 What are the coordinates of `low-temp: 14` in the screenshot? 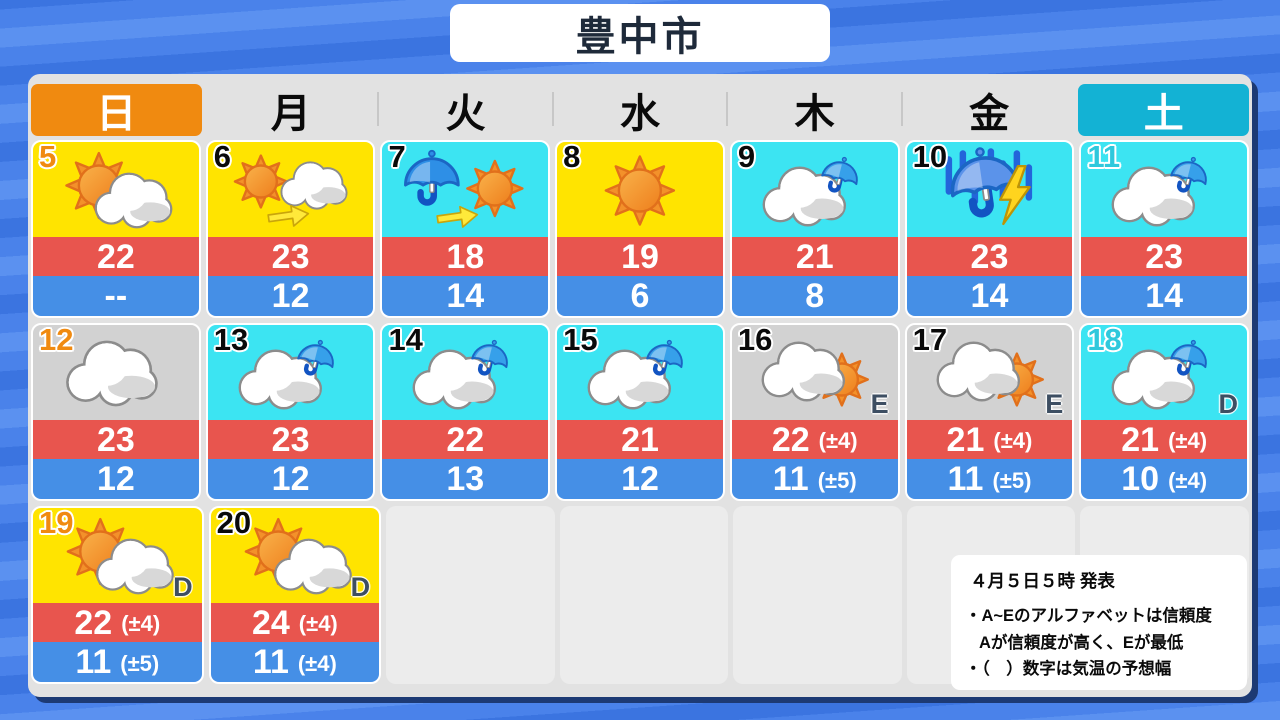 It's located at (465, 296).